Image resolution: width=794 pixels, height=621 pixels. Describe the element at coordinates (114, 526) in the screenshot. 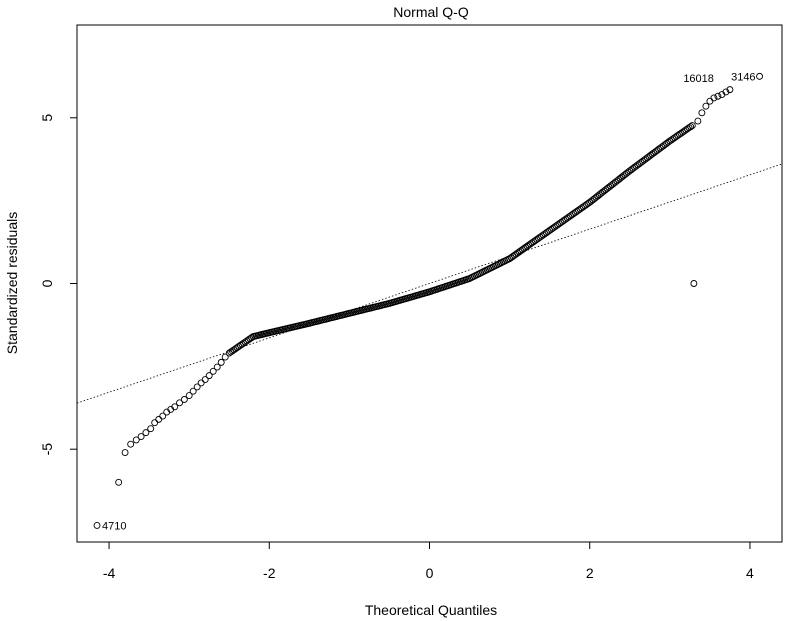

I see `outlier-label: 4710` at that location.